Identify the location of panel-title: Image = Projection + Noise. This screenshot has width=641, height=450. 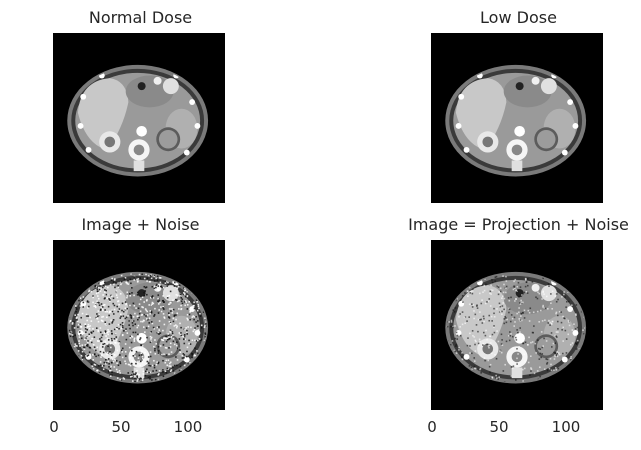
(518, 224).